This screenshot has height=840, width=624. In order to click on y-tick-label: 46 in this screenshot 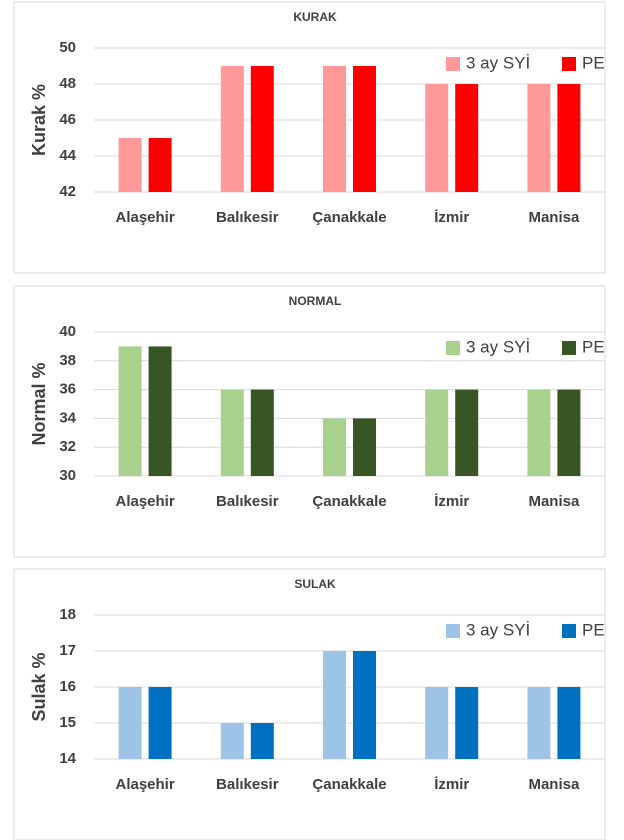, I will do `click(67, 119)`.